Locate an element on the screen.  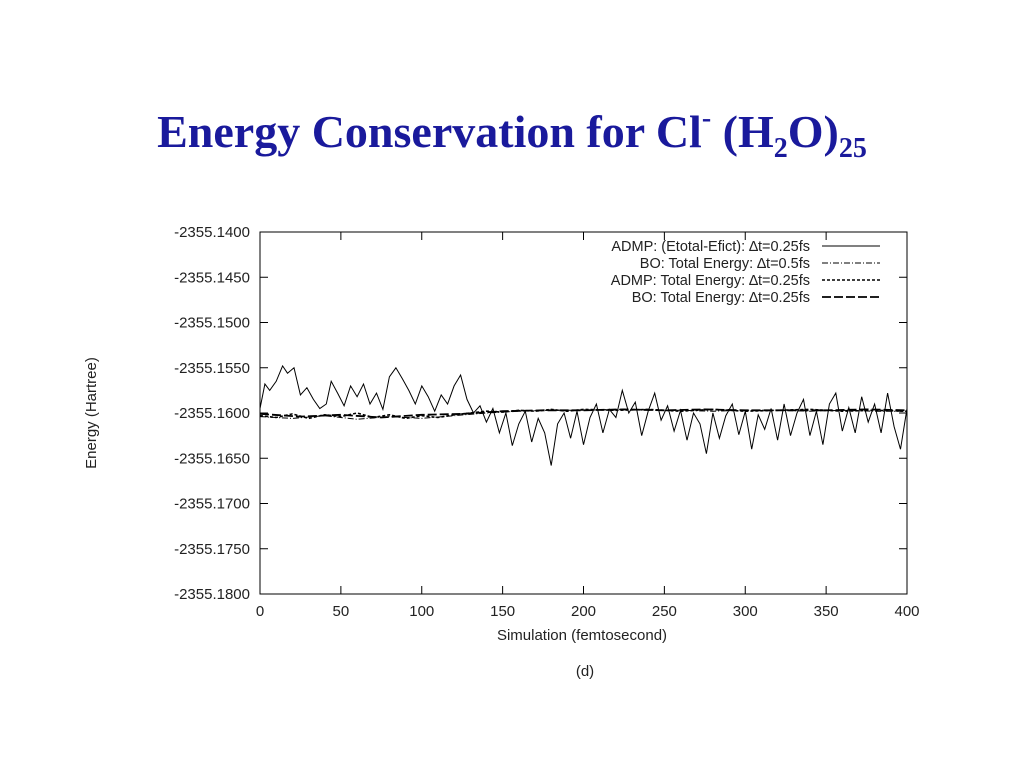
legend-label-1: ADMP: (Etotal-Efict): ∆t=0.25fs is located at coordinates (710, 247).